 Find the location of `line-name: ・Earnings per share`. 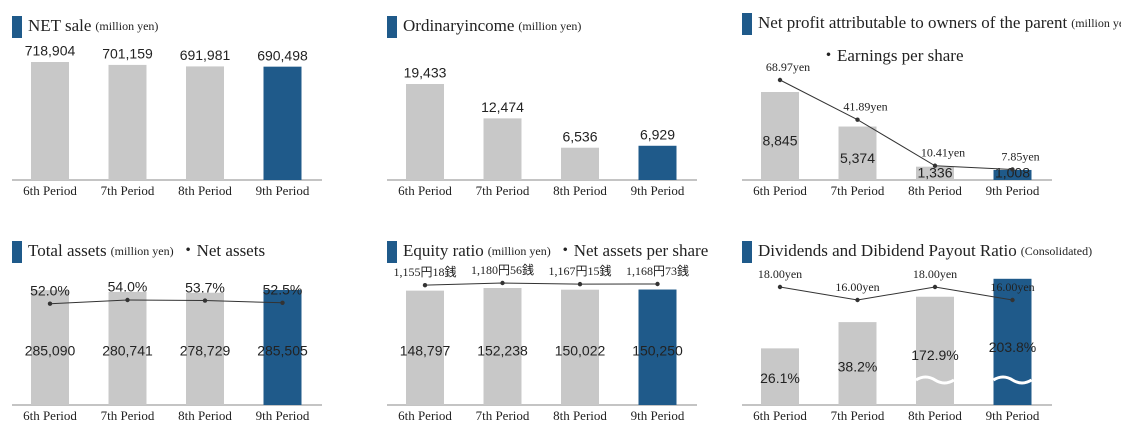

line-name: ・Earnings per share is located at coordinates (892, 55).